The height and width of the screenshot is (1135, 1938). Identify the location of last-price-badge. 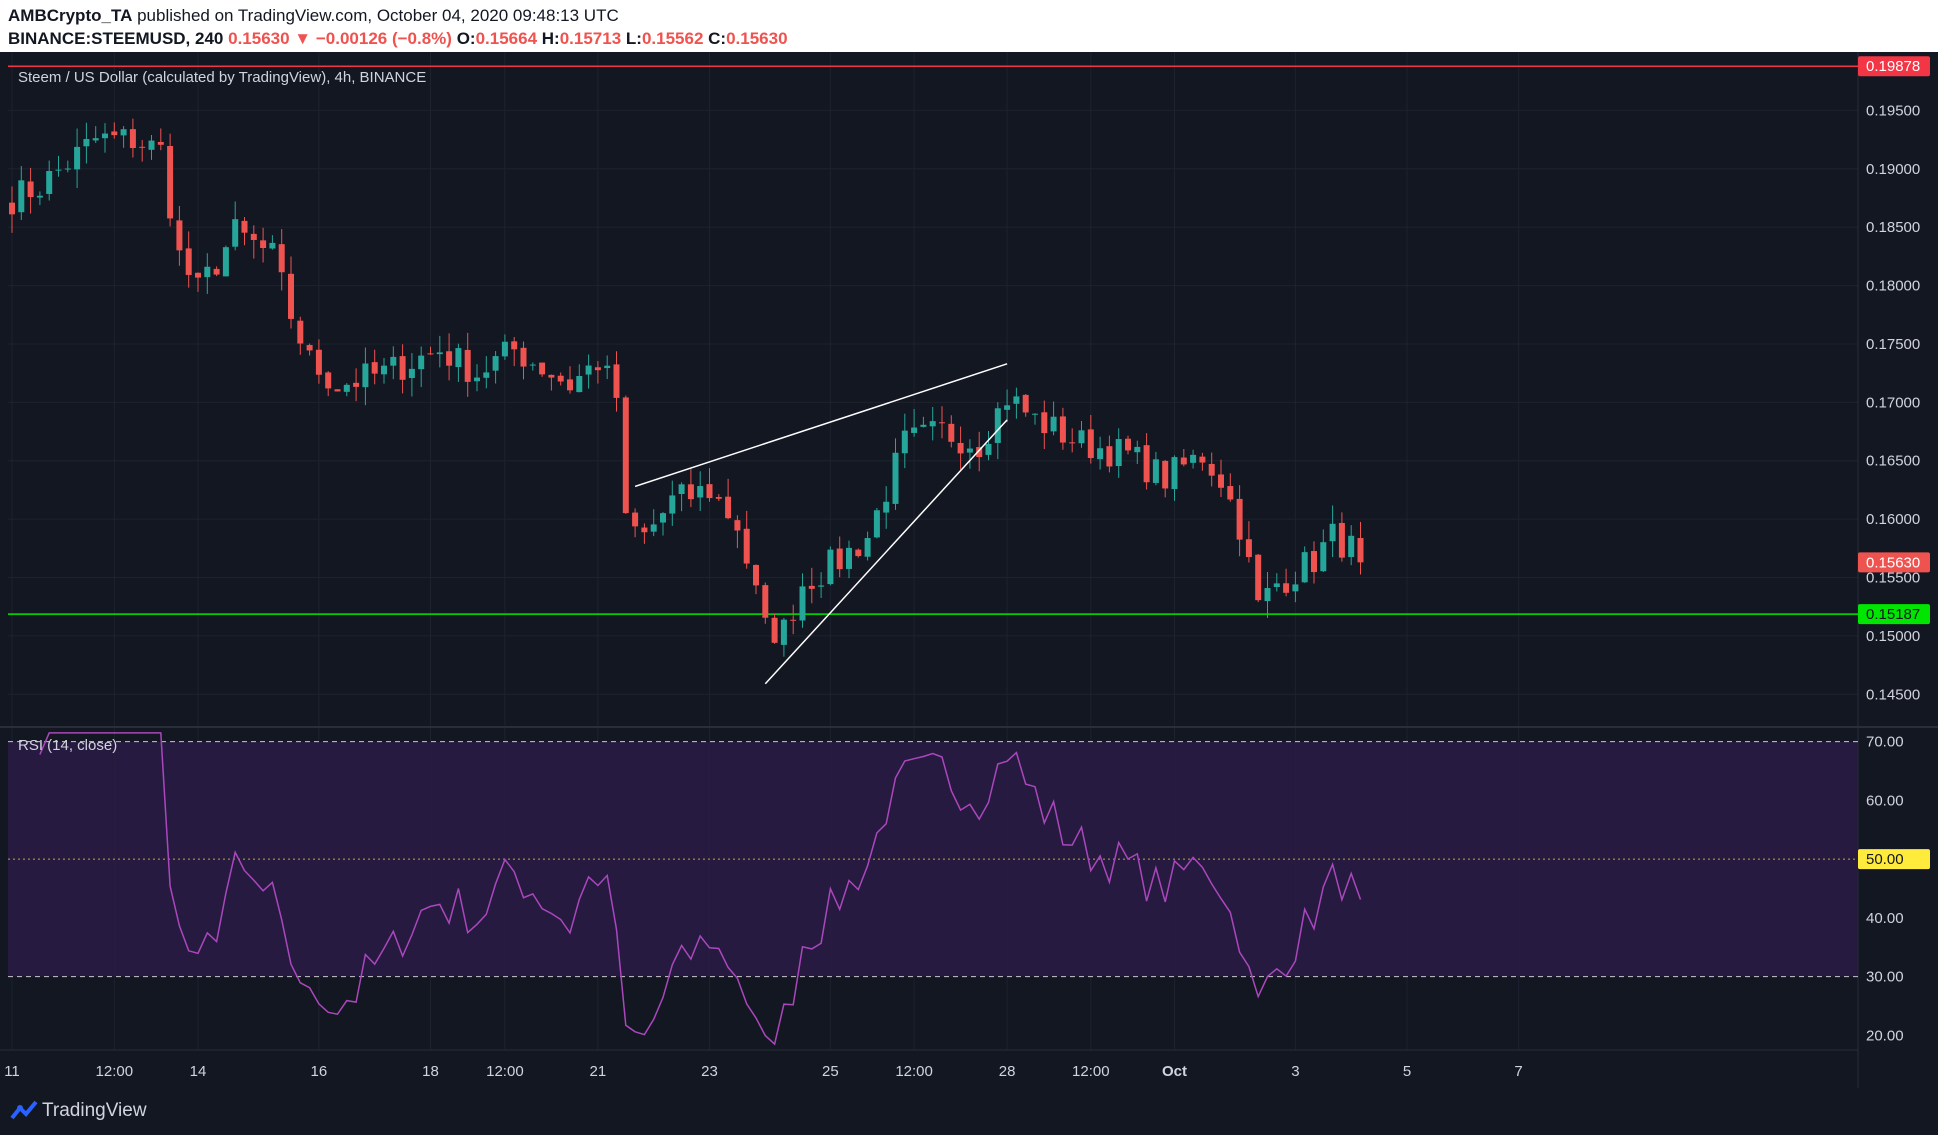
(1894, 562).